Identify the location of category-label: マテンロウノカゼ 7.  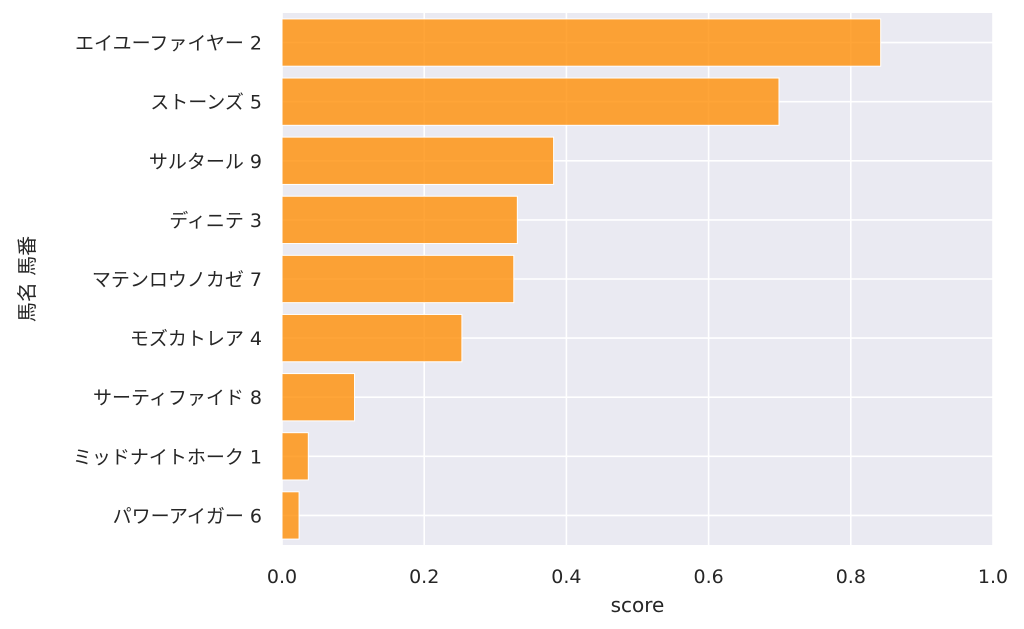
(177, 280).